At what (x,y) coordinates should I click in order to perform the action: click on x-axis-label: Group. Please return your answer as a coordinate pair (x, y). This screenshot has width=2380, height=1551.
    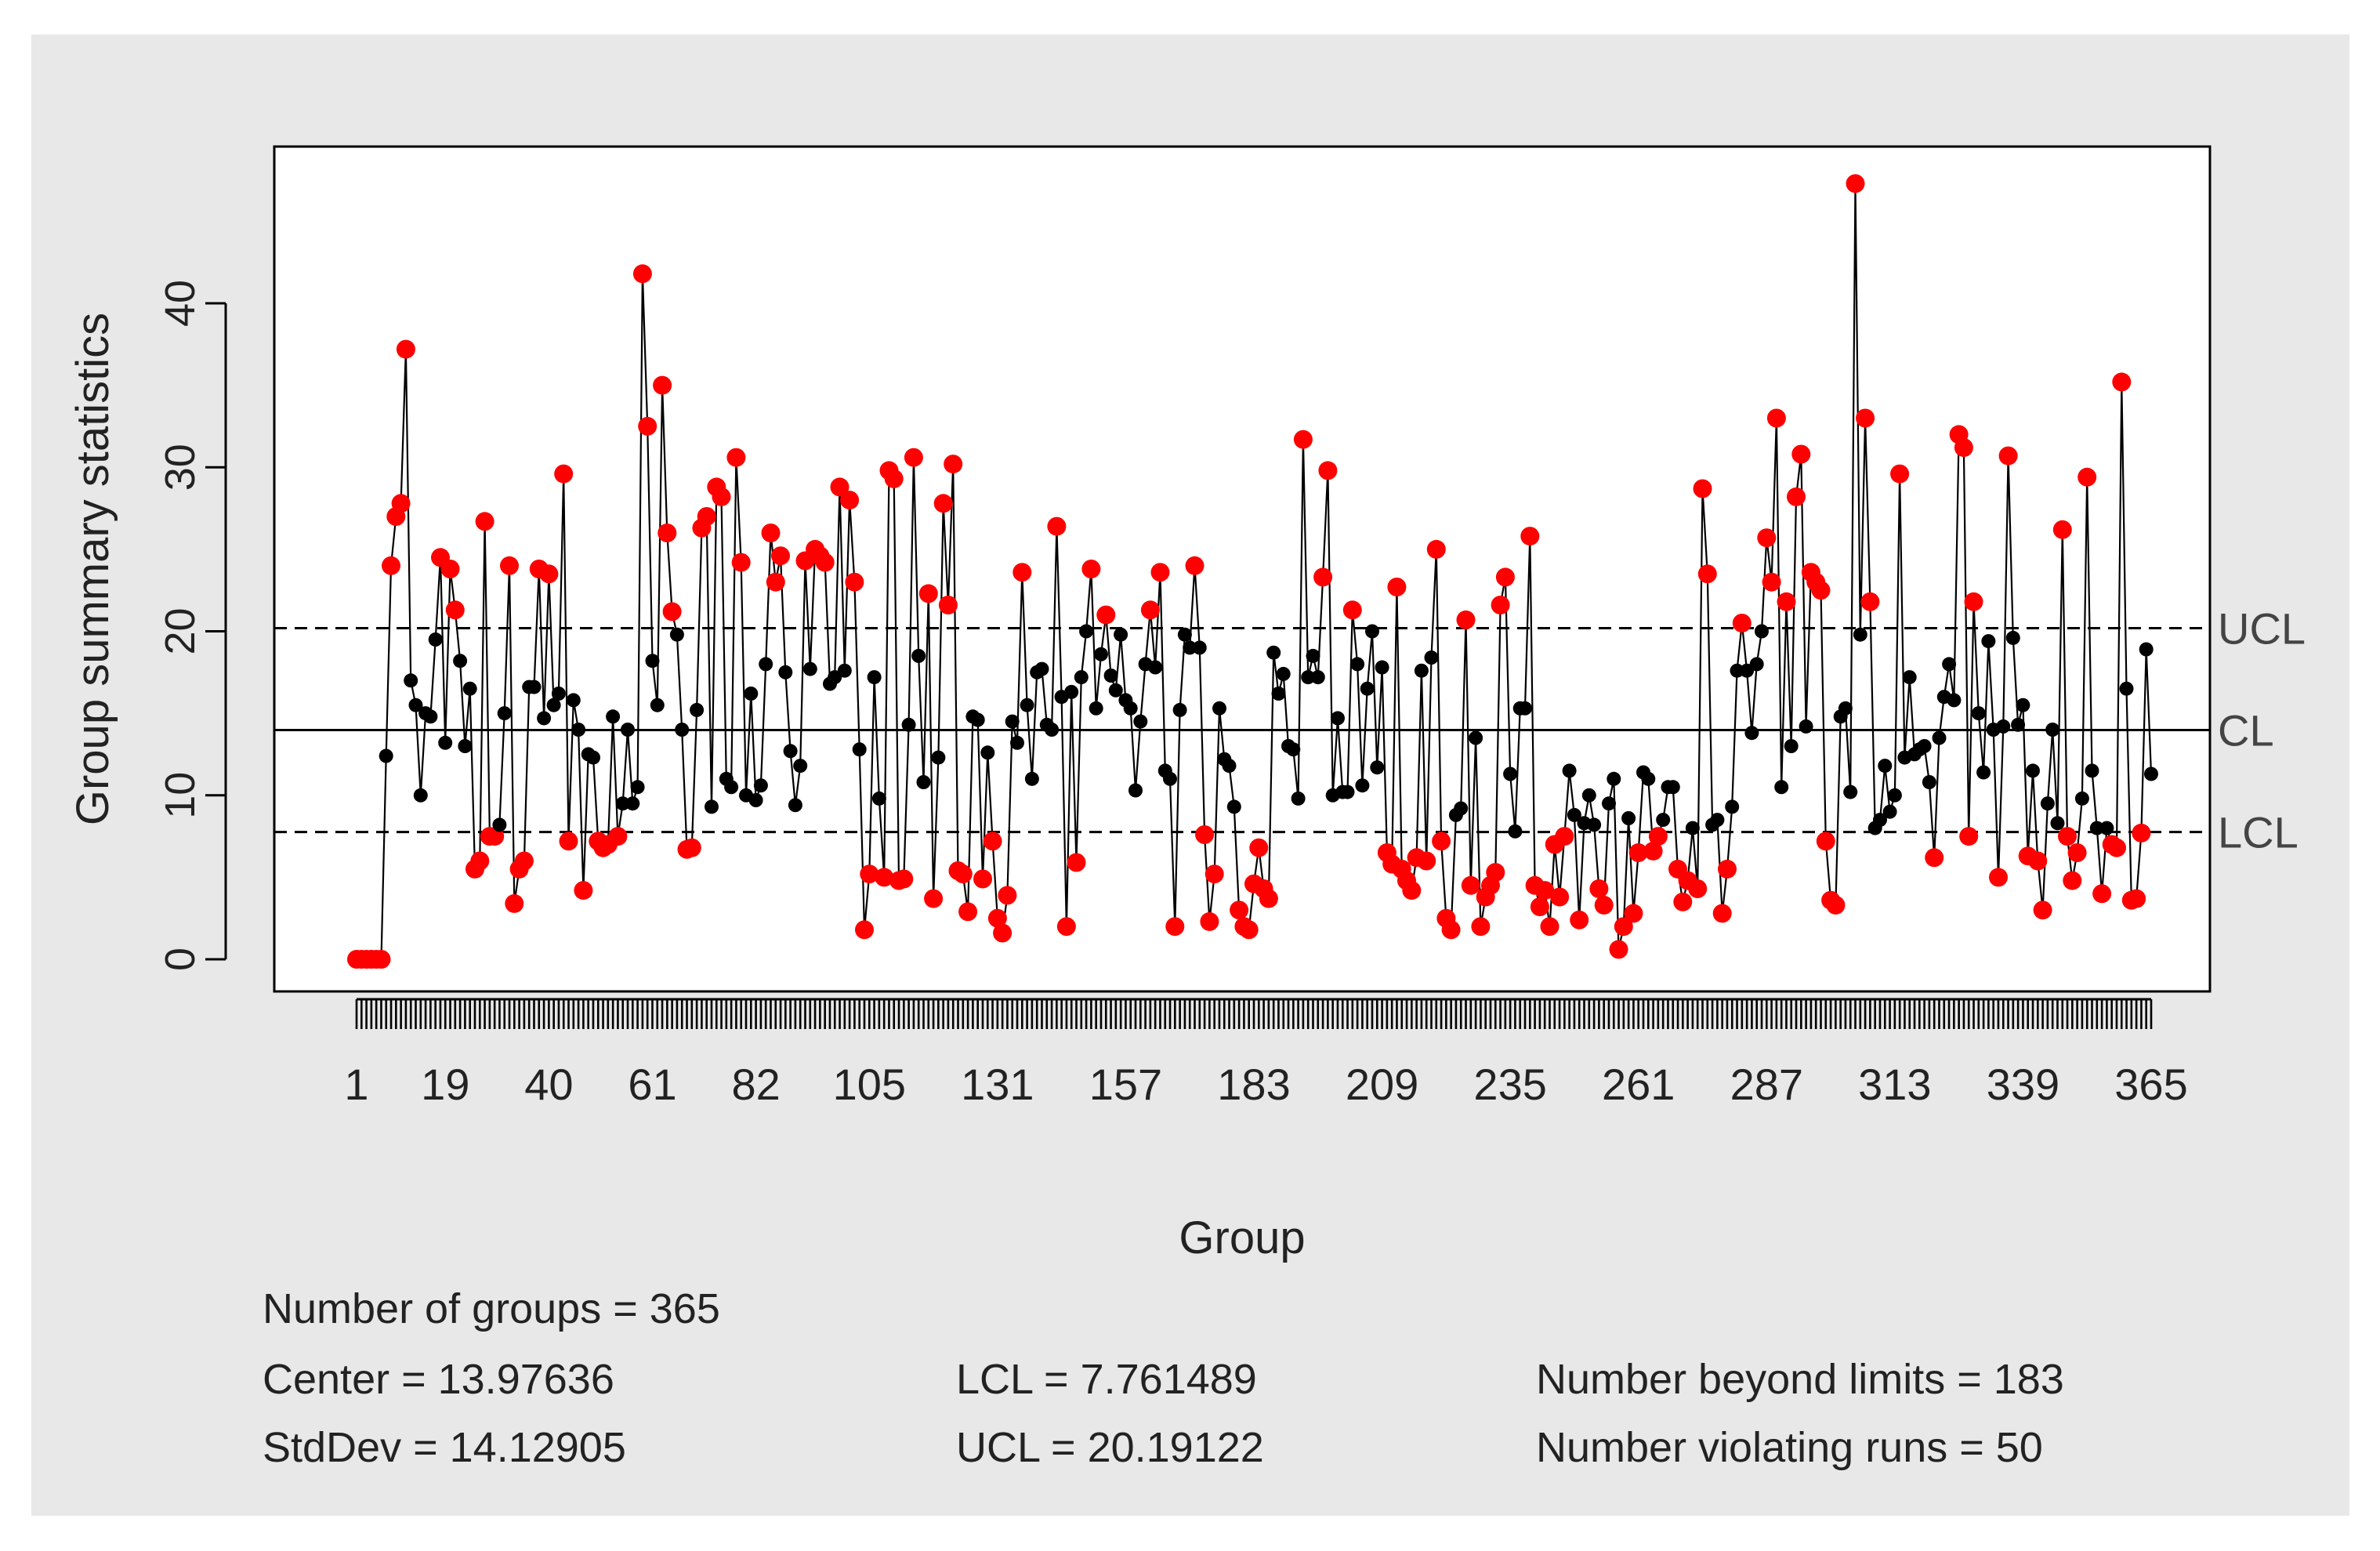
    Looking at the image, I should click on (1242, 1237).